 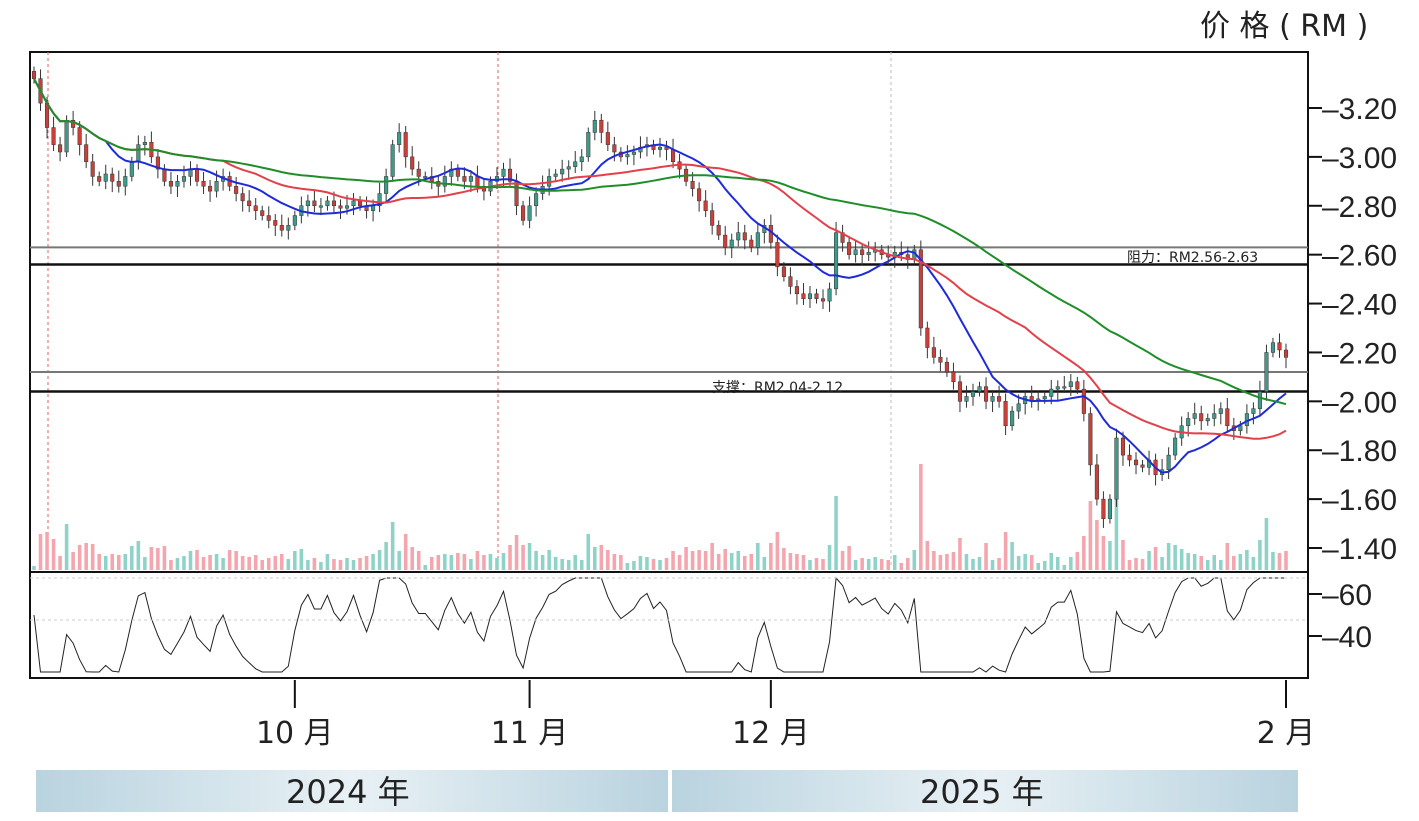 What do you see at coordinates (982, 792) in the screenshot?
I see `year-label-2025: 2025 年` at bounding box center [982, 792].